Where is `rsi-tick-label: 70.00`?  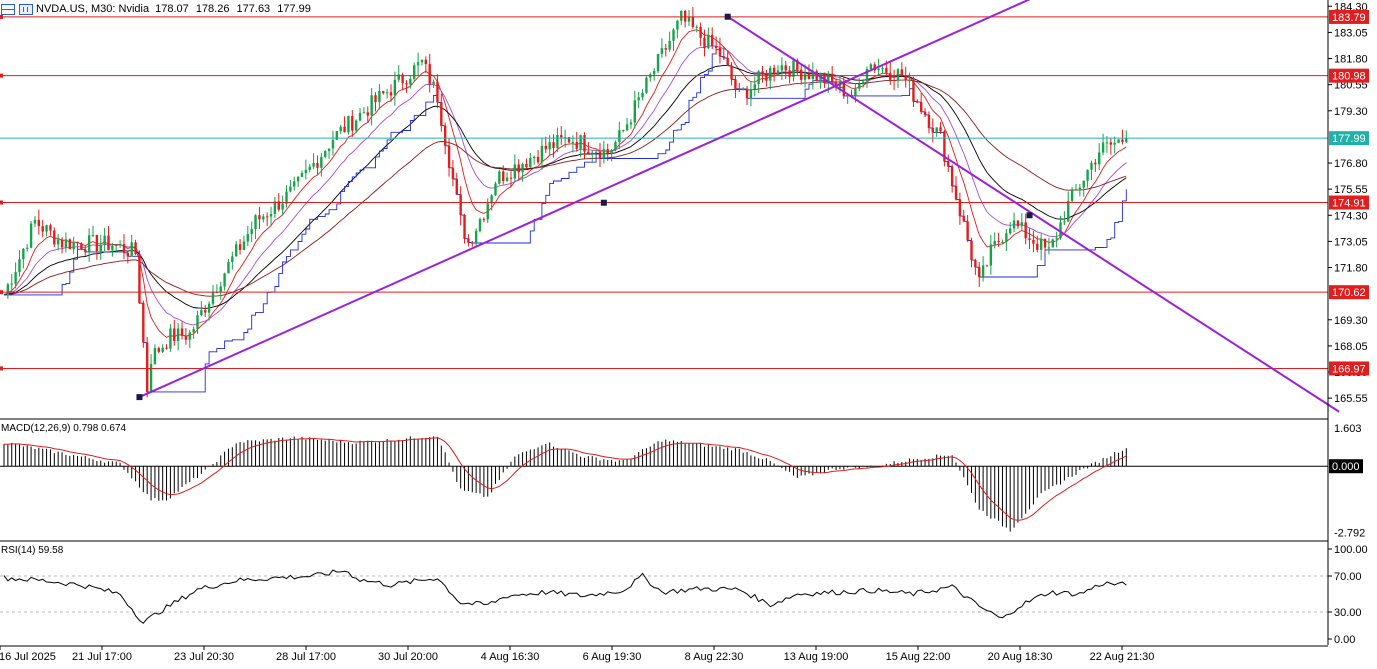
rsi-tick-label: 70.00 is located at coordinates (1348, 577).